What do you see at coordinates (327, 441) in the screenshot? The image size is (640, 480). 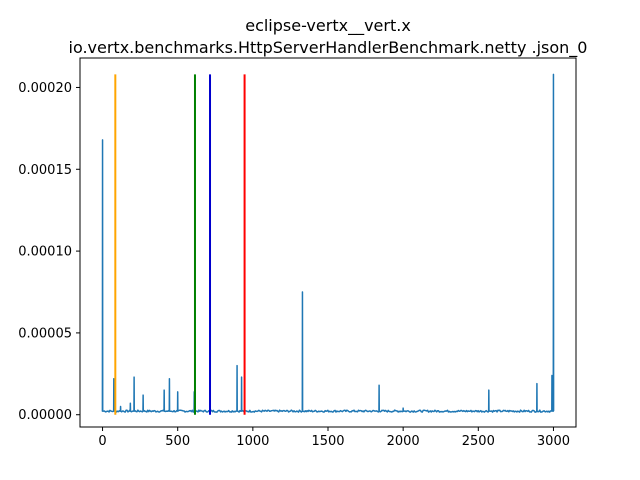 I see `x-tick-label: 1500` at bounding box center [327, 441].